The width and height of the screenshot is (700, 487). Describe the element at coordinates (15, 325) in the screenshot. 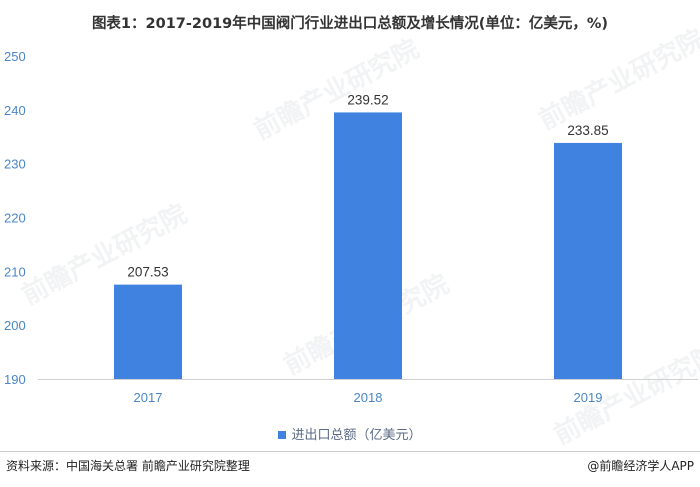

I see `y-tick-label: 200` at that location.